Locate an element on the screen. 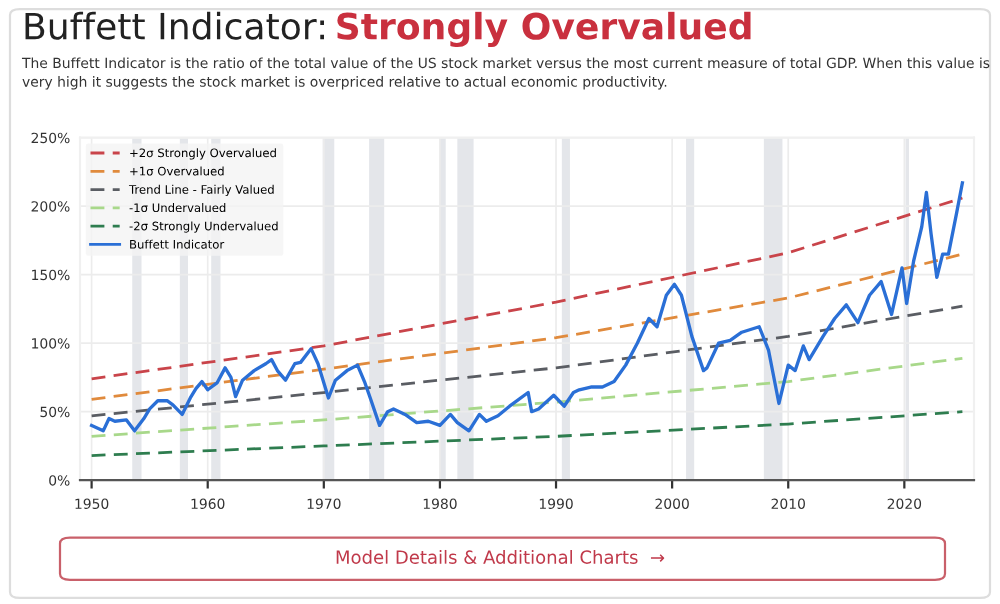 This screenshot has width=1000, height=604. text: Strongly Overvalued is located at coordinates (544, 29).